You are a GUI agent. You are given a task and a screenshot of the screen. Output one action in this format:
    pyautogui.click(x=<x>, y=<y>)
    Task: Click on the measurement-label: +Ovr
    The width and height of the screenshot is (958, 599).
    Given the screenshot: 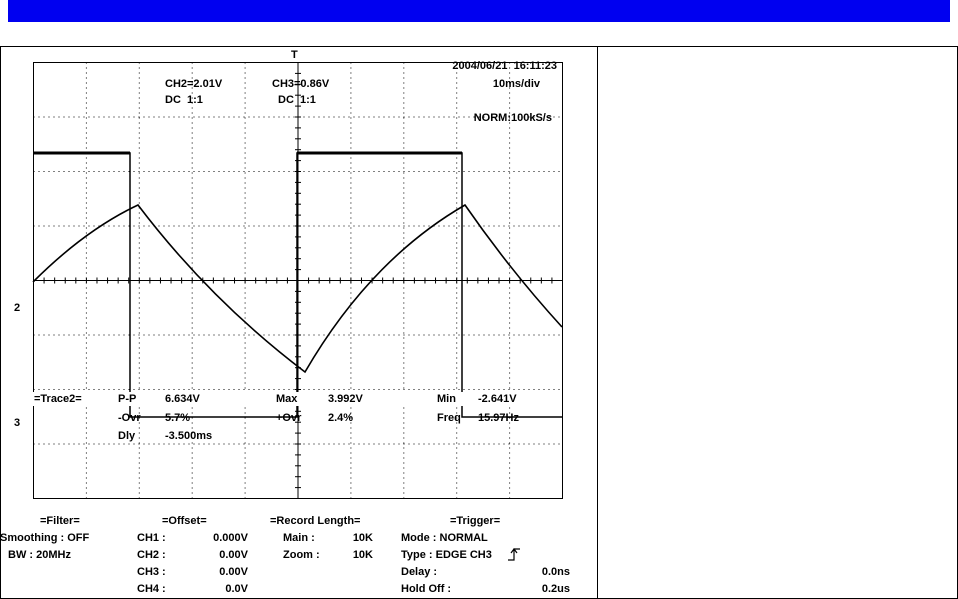 What is the action you would take?
    pyautogui.click(x=289, y=418)
    